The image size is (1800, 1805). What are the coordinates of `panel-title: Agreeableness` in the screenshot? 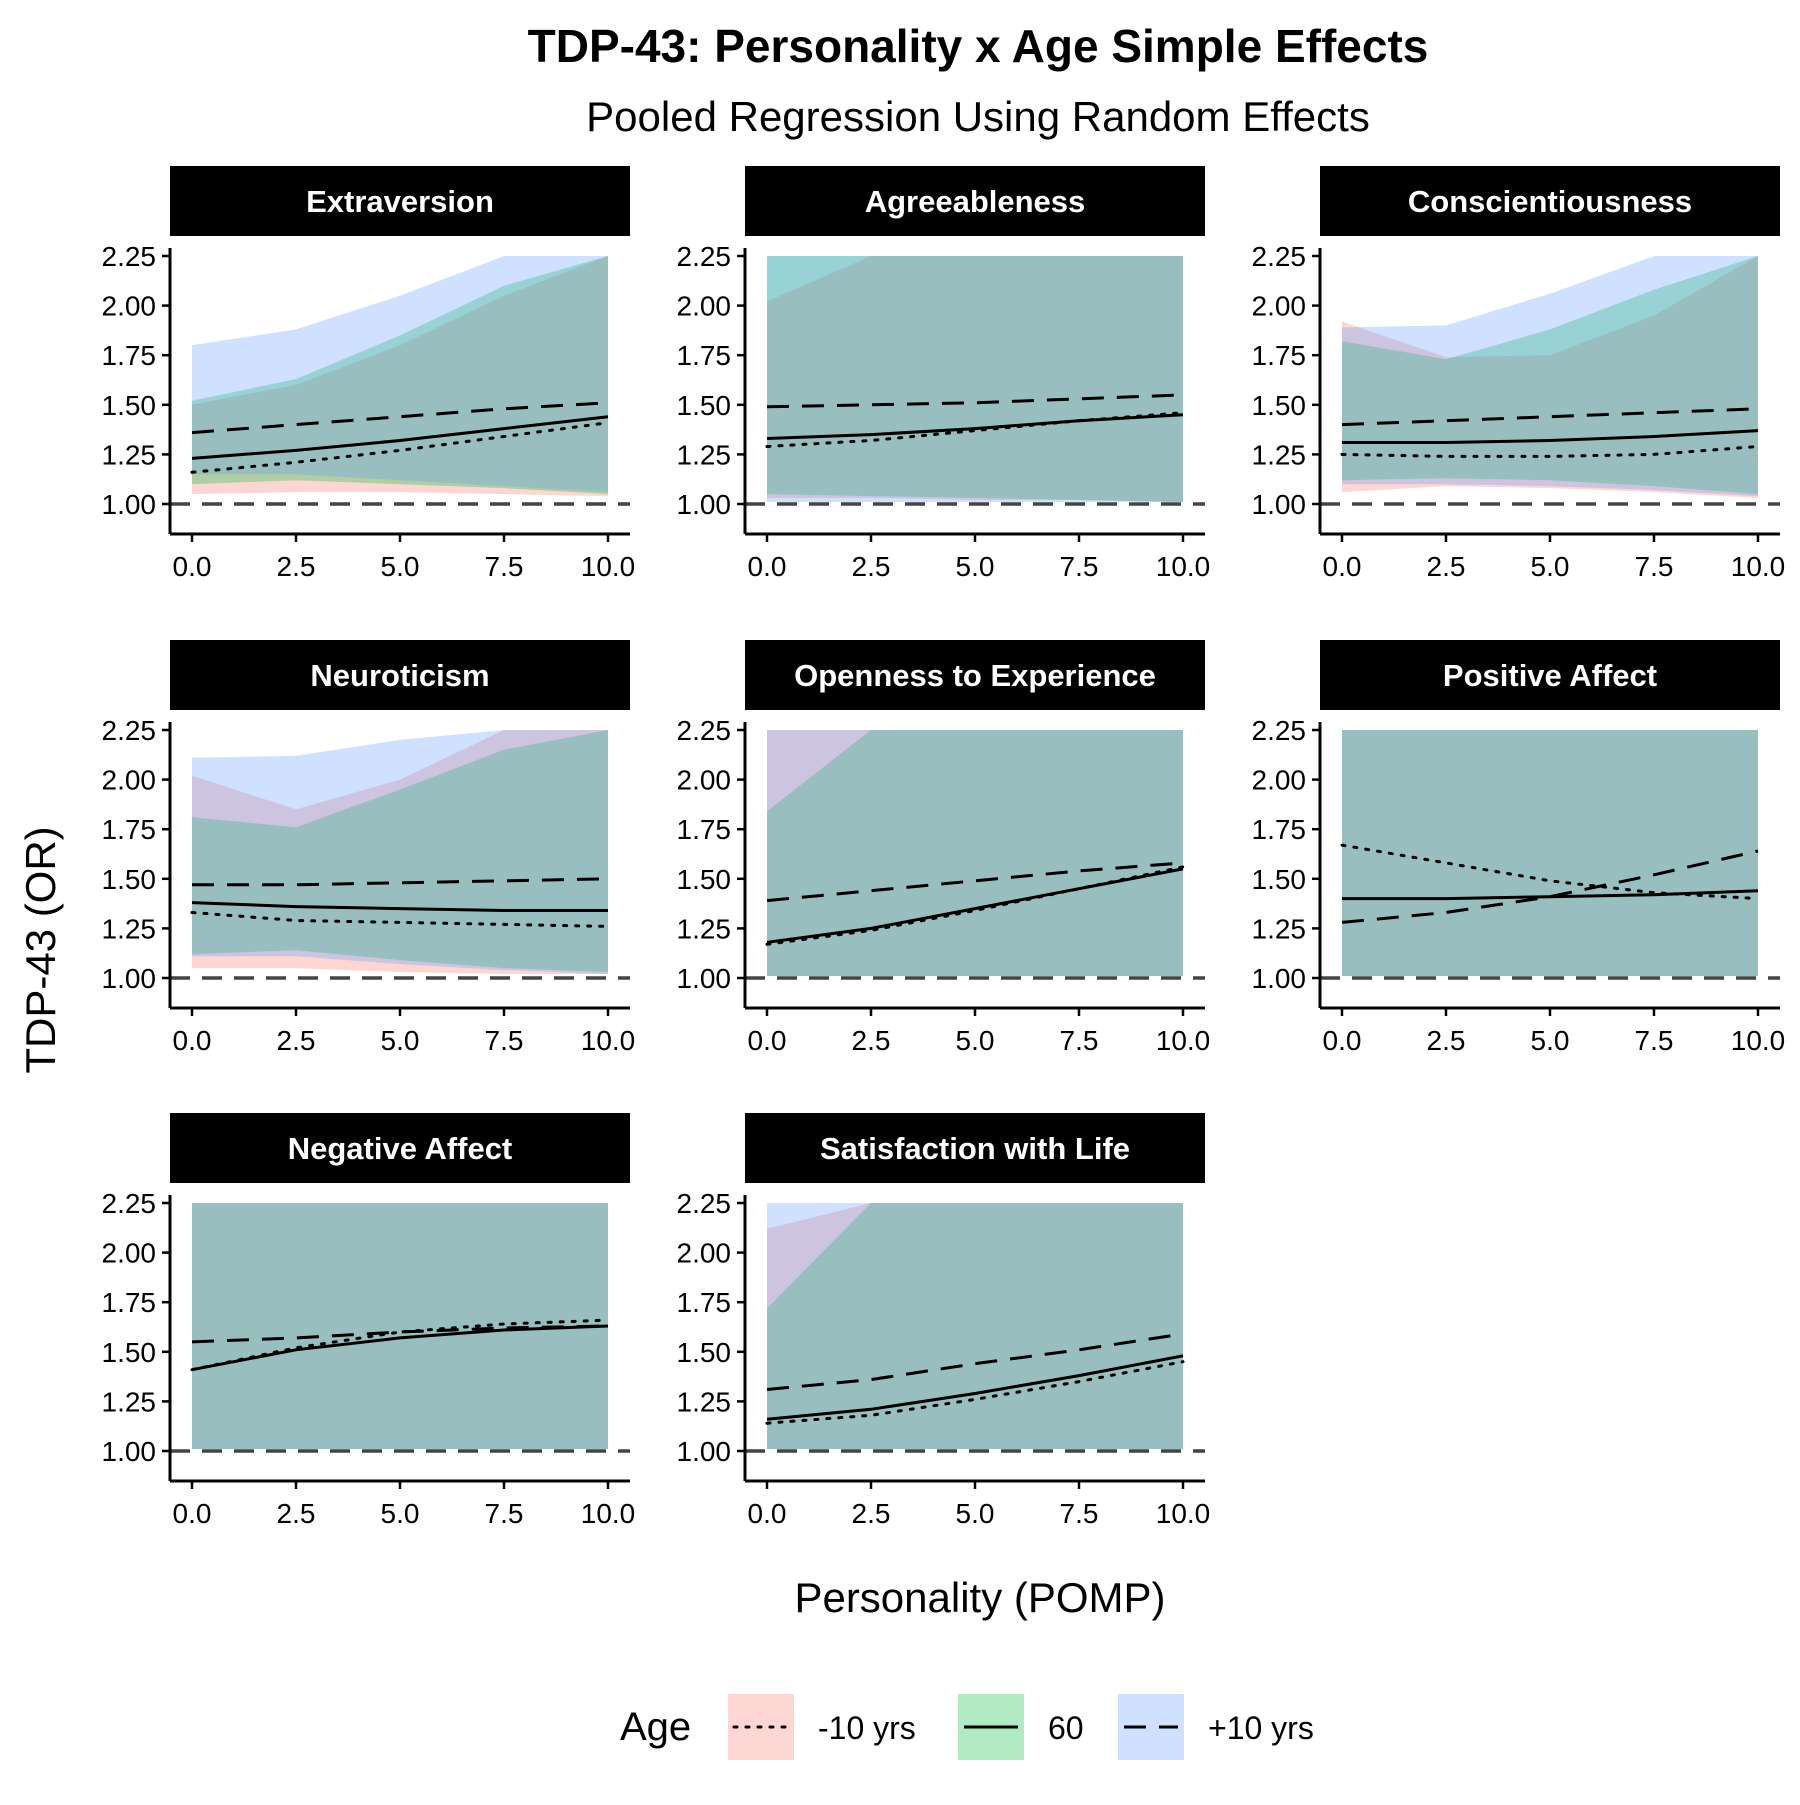 It's located at (975, 201).